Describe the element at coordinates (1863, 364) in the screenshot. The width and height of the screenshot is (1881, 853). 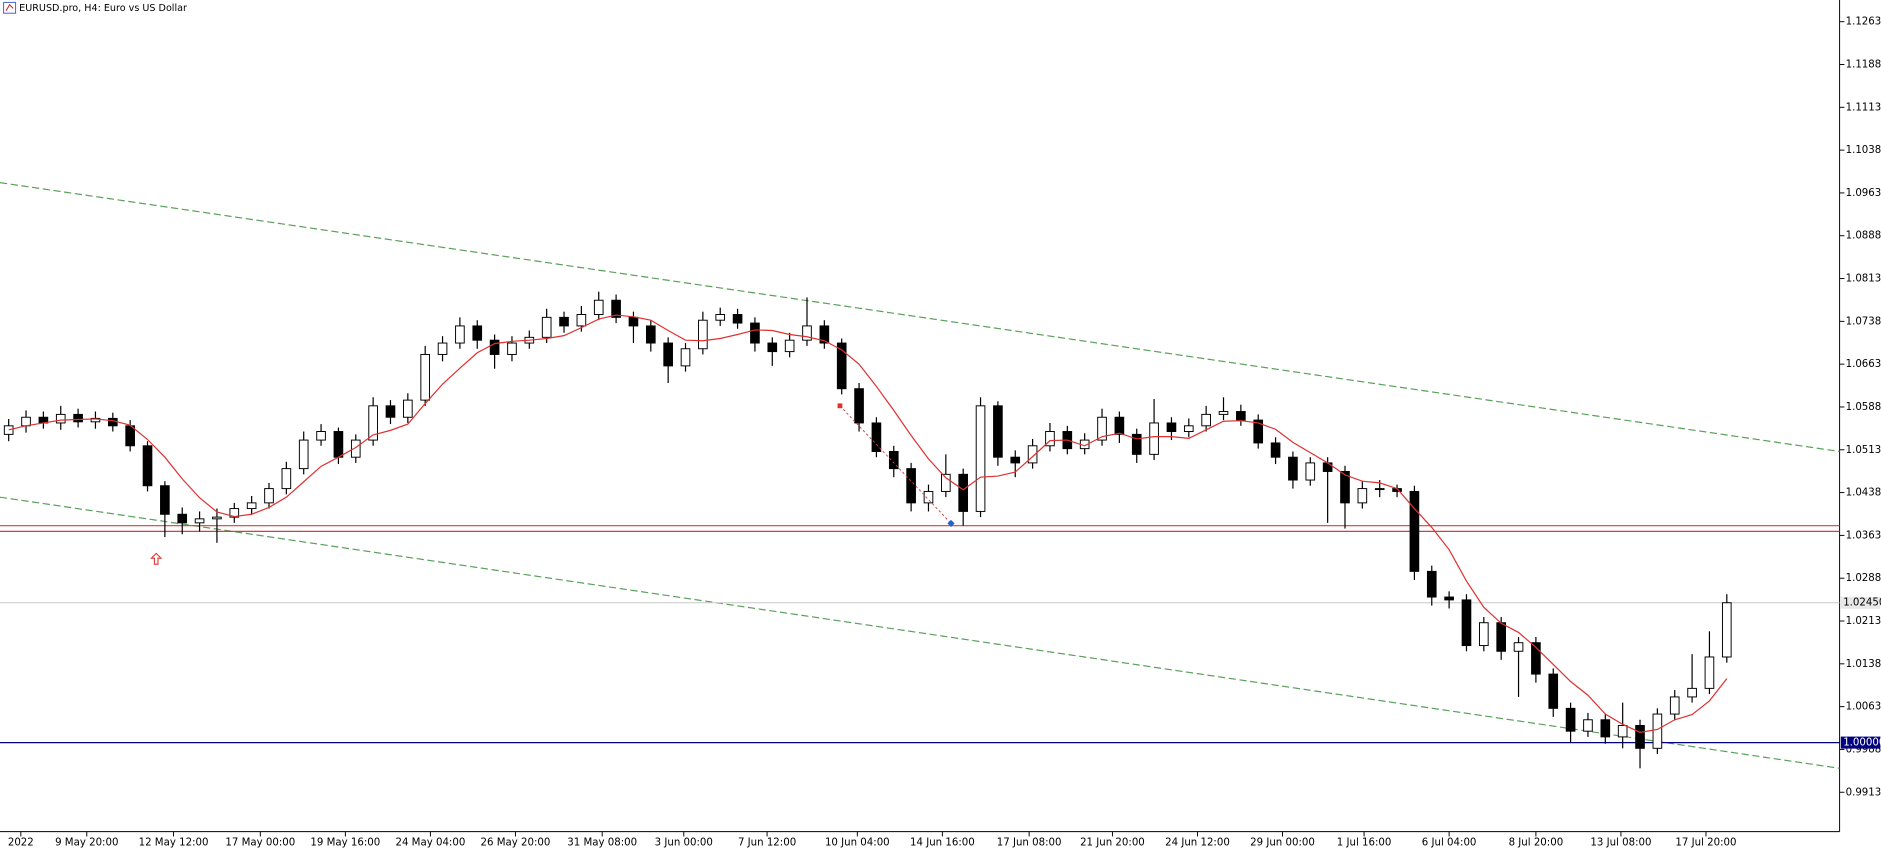
I see `y-tick-label: 1.06630` at that location.